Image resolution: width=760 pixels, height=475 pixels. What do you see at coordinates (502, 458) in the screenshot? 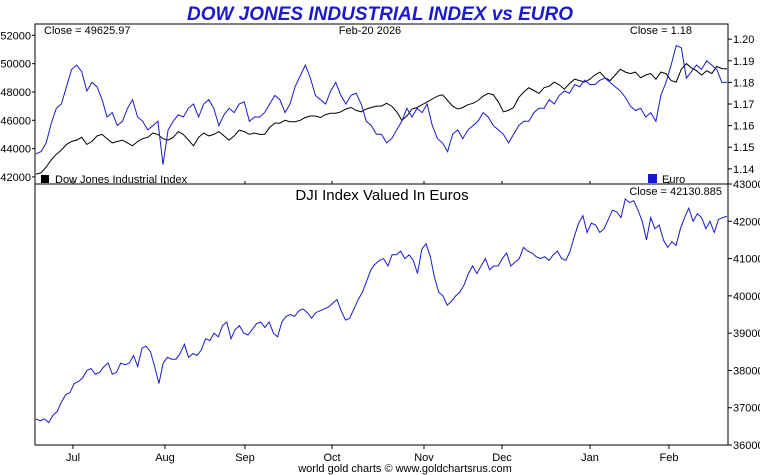
I see `x-axis-tick-label: Dec` at bounding box center [502, 458].